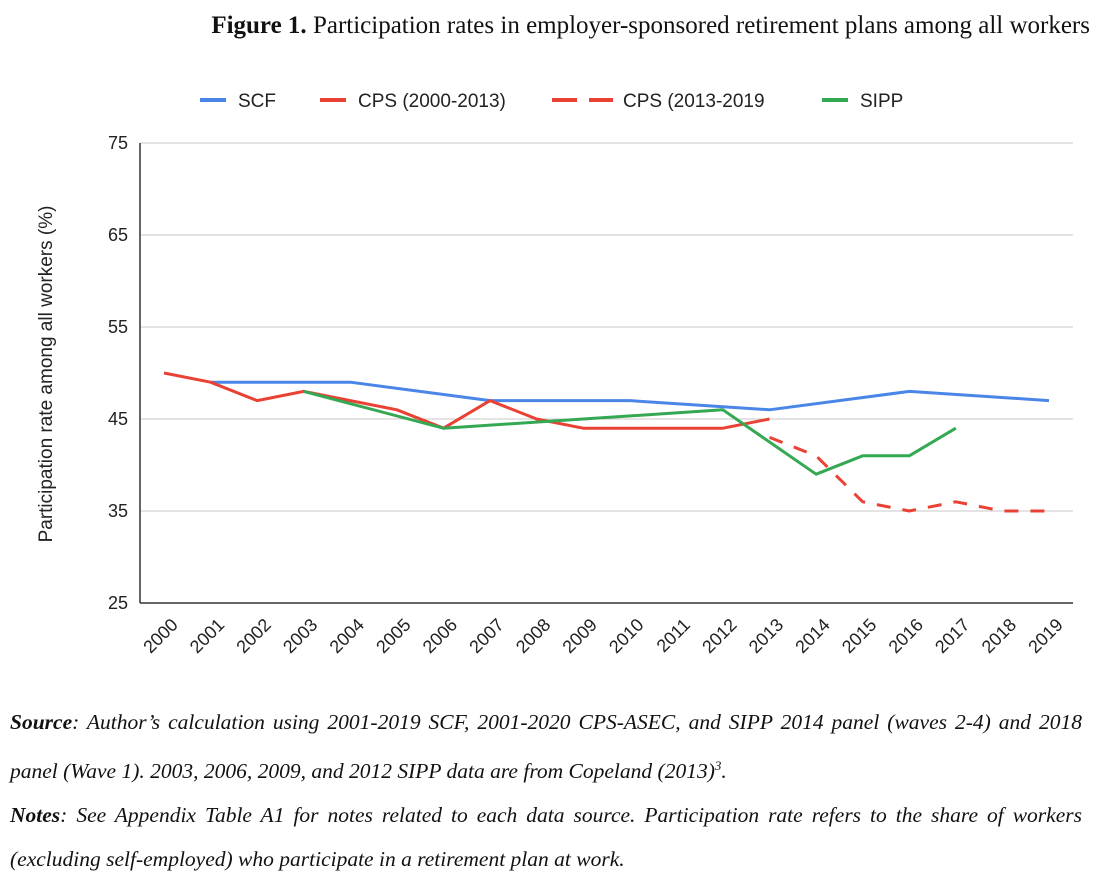 The image size is (1112, 882). What do you see at coordinates (300, 636) in the screenshot?
I see `x-tick-label-2003: 2003` at bounding box center [300, 636].